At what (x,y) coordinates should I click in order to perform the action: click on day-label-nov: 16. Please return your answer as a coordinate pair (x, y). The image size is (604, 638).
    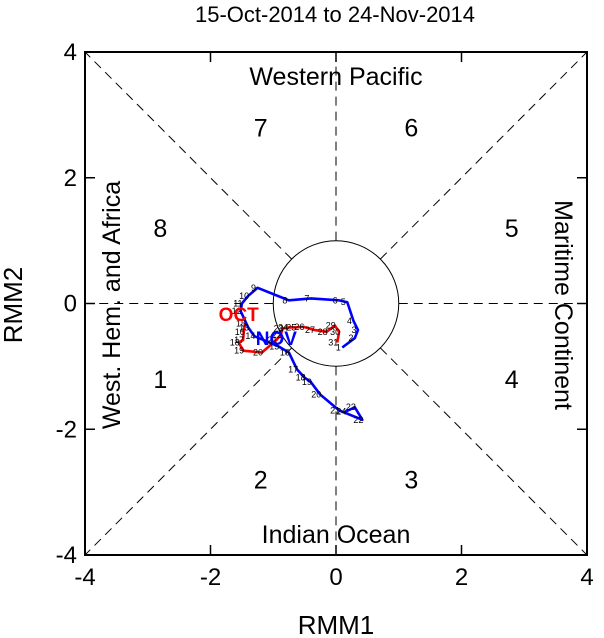
    Looking at the image, I should click on (285, 353).